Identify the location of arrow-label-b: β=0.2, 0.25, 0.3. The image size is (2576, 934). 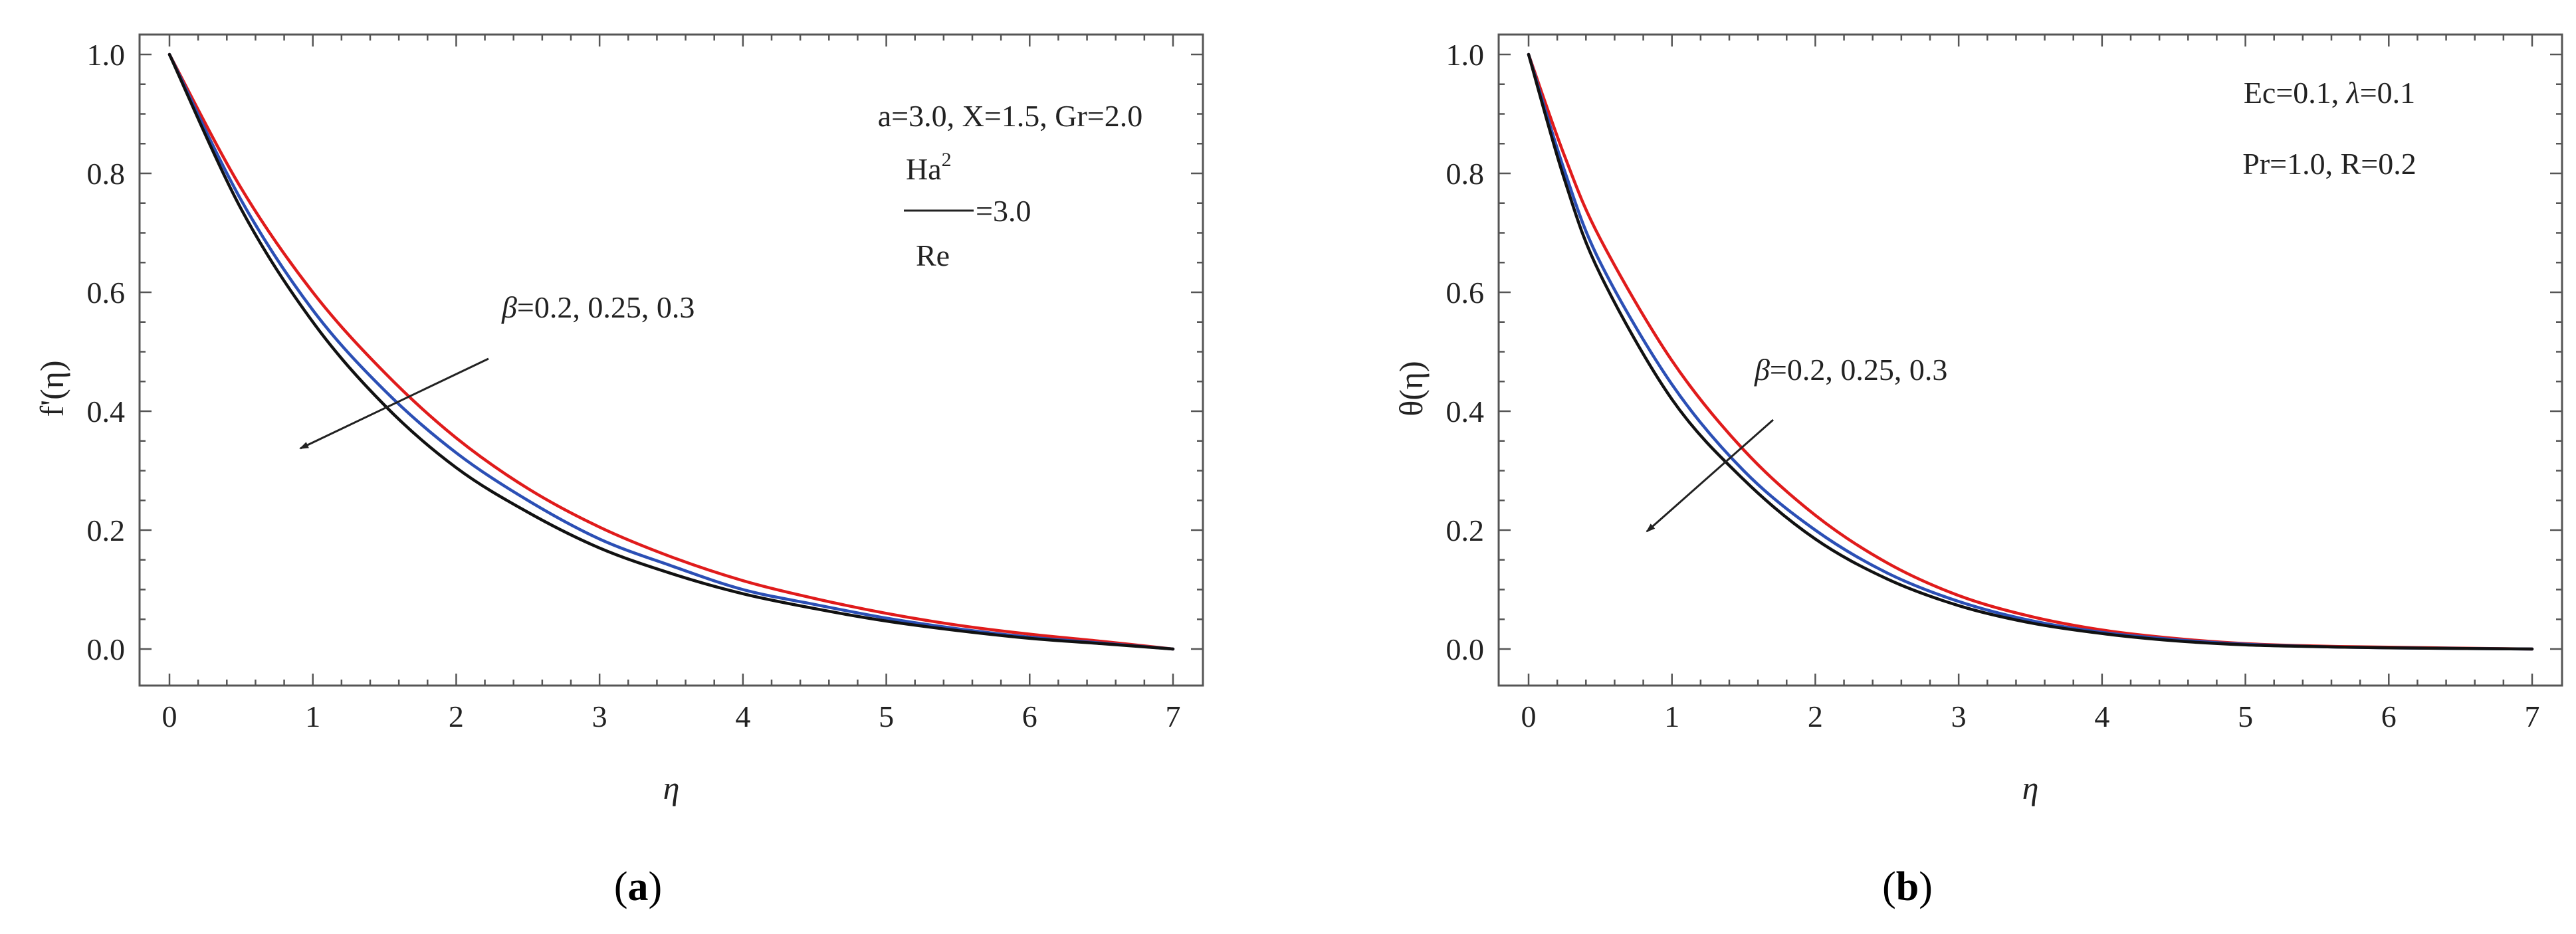
(1850, 370).